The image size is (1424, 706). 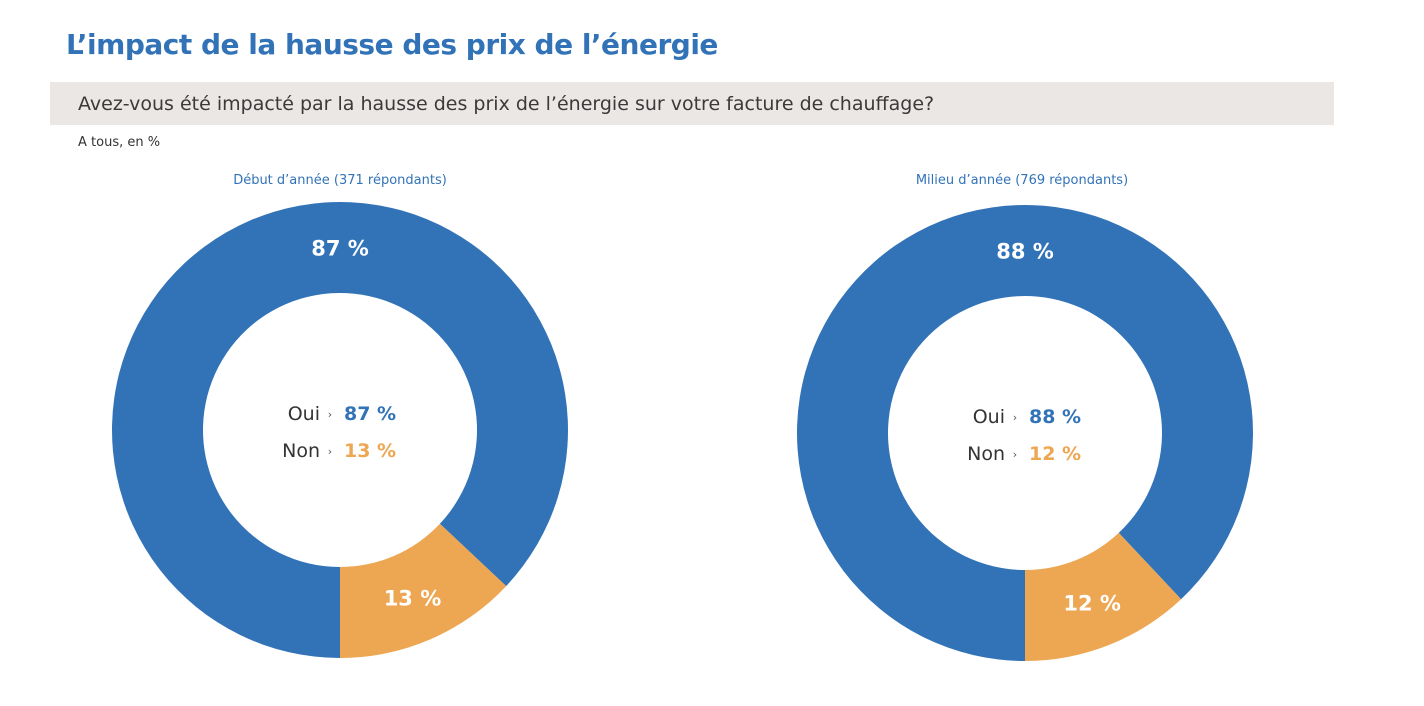 What do you see at coordinates (1055, 454) in the screenshot?
I see `legend-value-non-2: 12 %` at bounding box center [1055, 454].